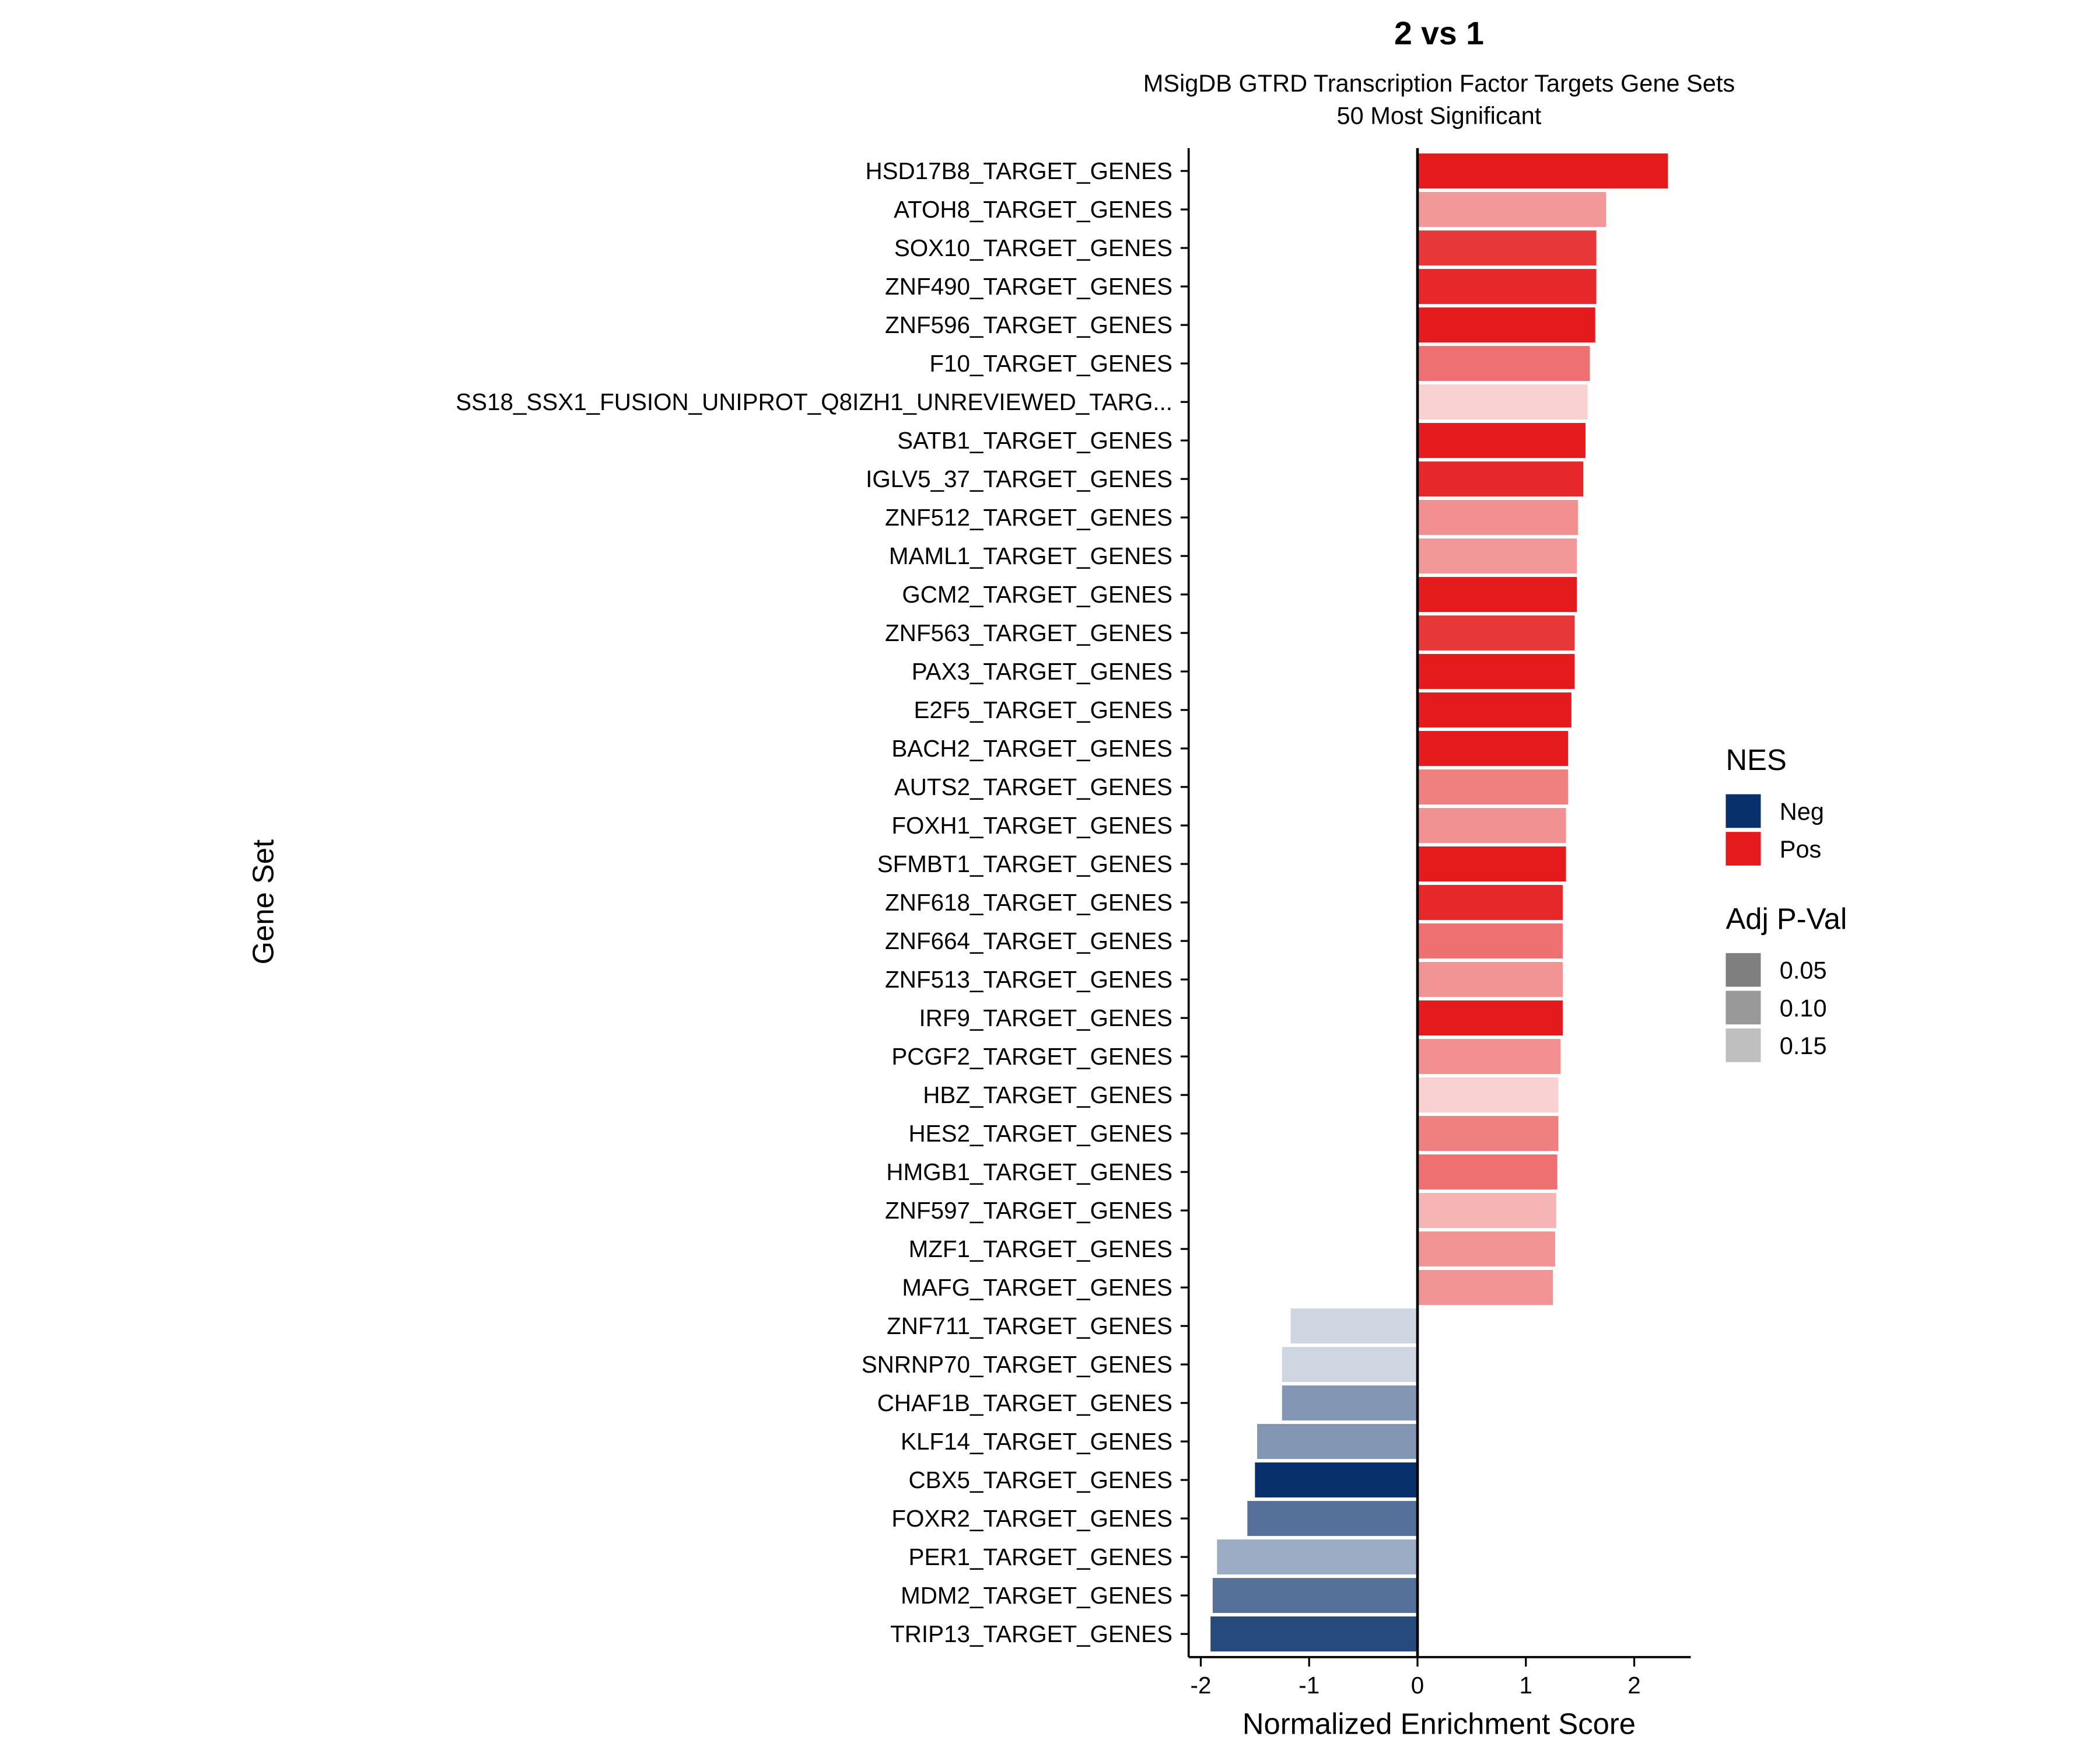  I want to click on y-tick-label: ZNF563_TARGET_GENES, so click(1028, 633).